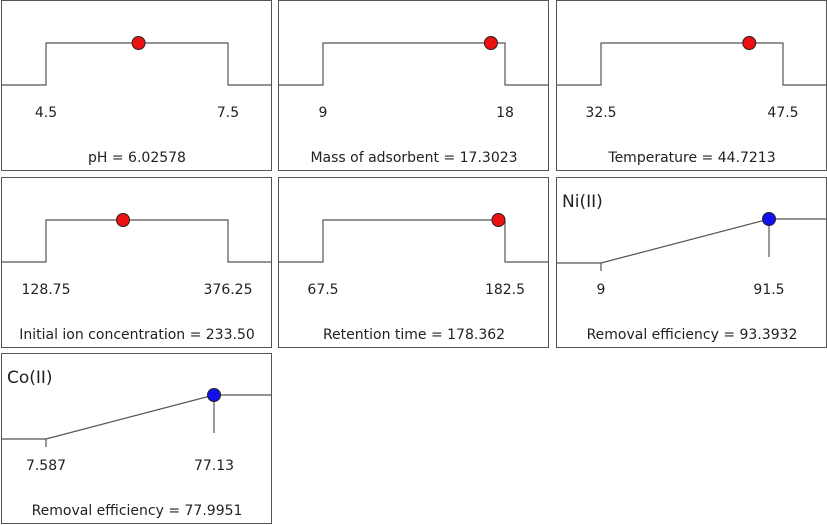 The image size is (827, 525). Describe the element at coordinates (30, 378) in the screenshot. I see `response-title: Co(II)` at that location.